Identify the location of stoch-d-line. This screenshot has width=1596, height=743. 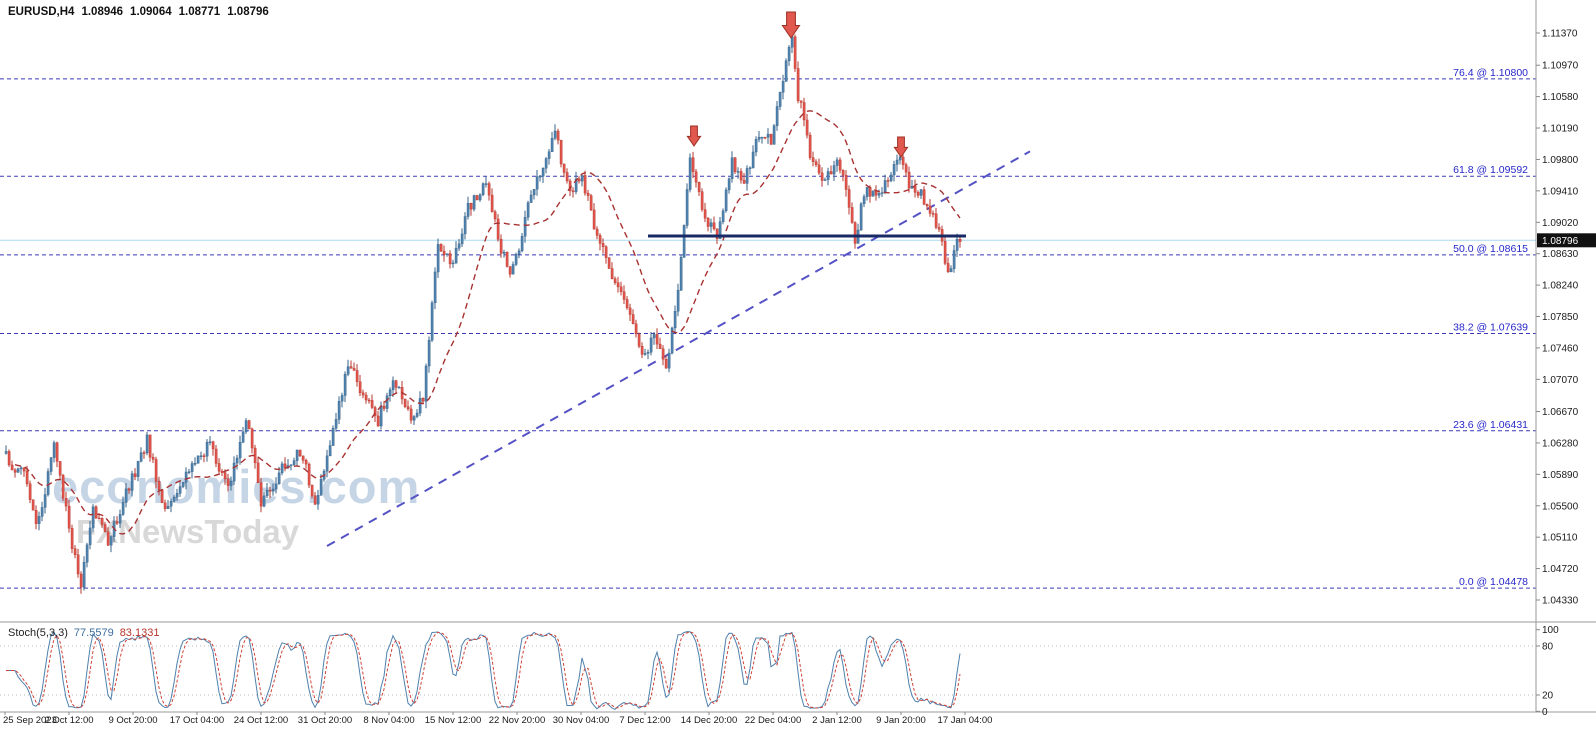
(483, 670).